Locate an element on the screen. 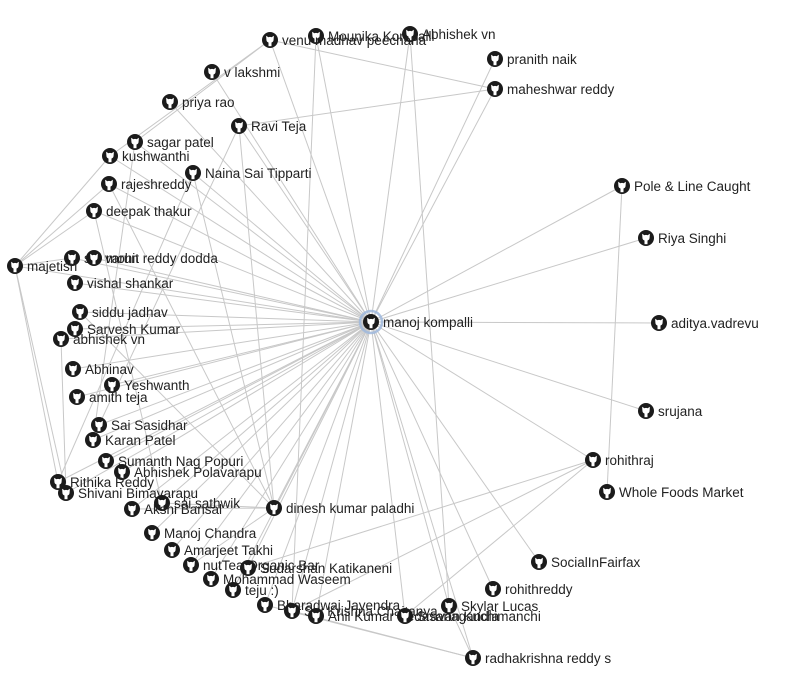  node-rohithreddy: rohithreddy is located at coordinates (529, 589).